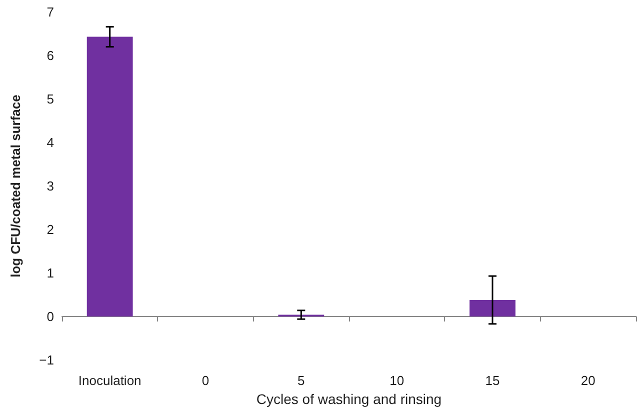  Describe the element at coordinates (50, 316) in the screenshot. I see `y-tick-label: 0` at that location.